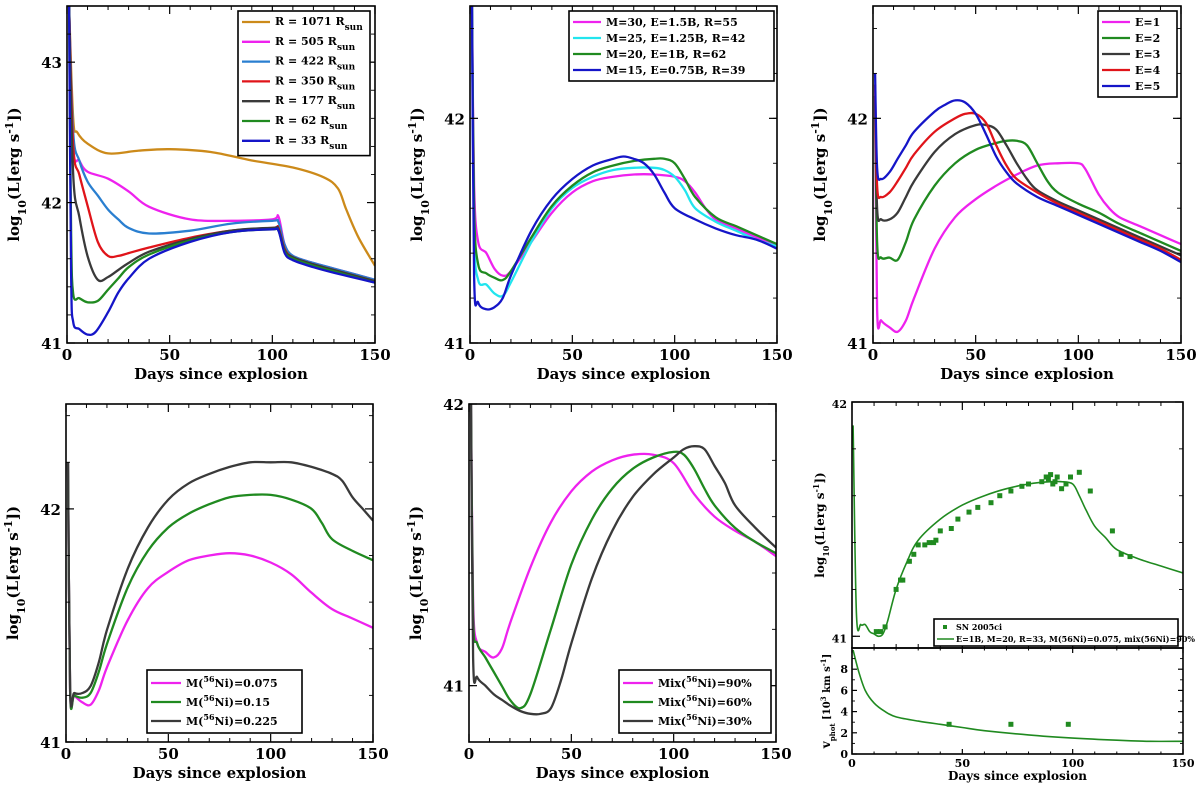  What do you see at coordinates (675, 70) in the screenshot?
I see `legend-label: M=15, E=0.75B, R=39` at bounding box center [675, 70].